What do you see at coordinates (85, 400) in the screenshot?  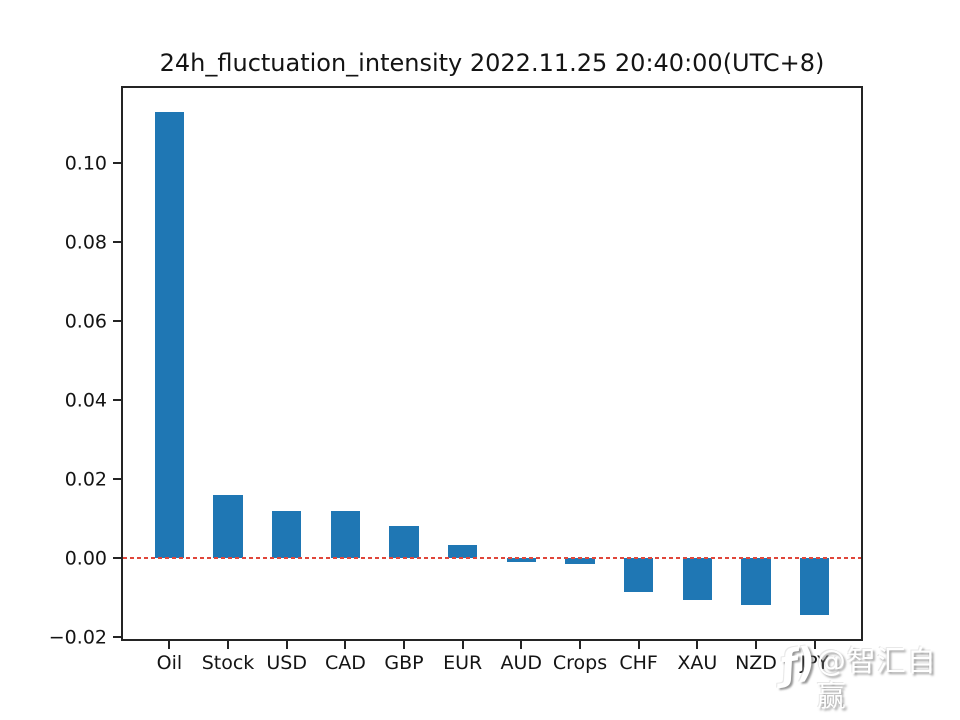 I see `y-tick-label: 0.04` at bounding box center [85, 400].